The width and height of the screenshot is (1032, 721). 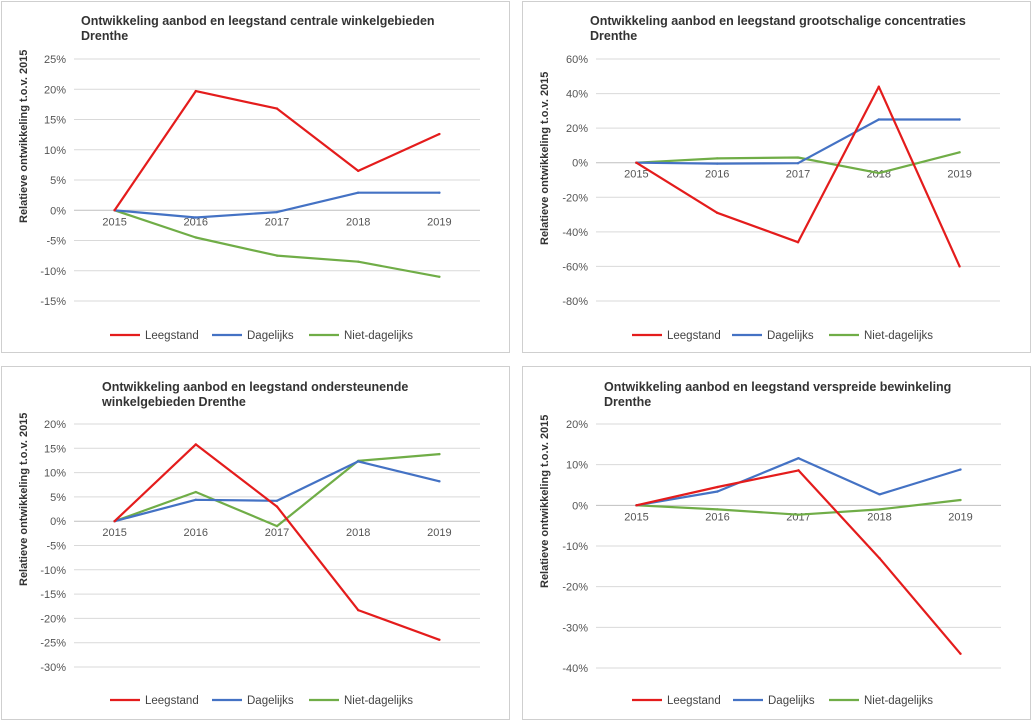 I want to click on y-tick-label: -40%, so click(x=575, y=669).